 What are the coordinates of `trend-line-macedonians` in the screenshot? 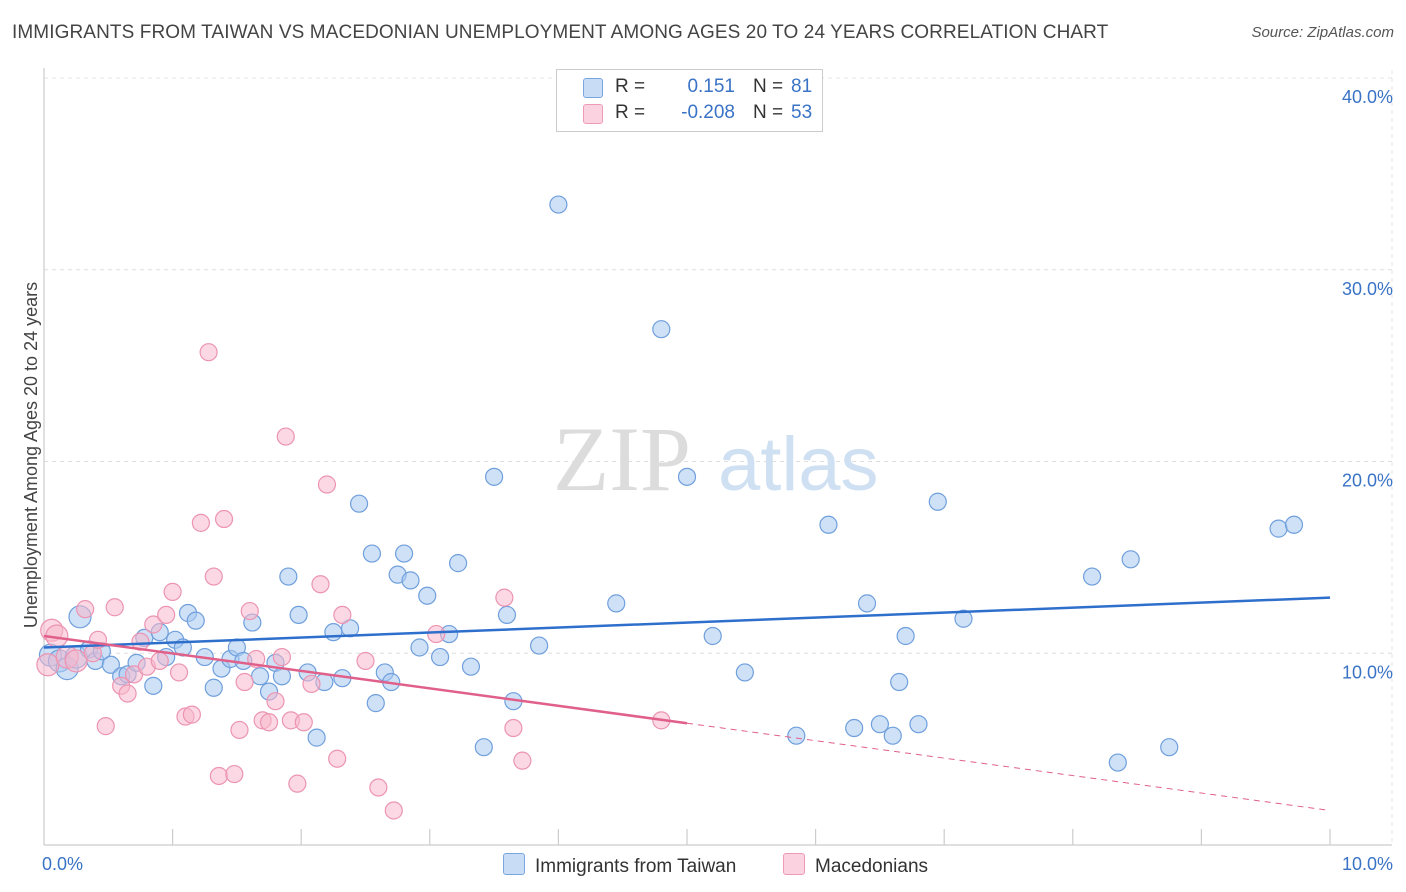 It's located at (365, 679).